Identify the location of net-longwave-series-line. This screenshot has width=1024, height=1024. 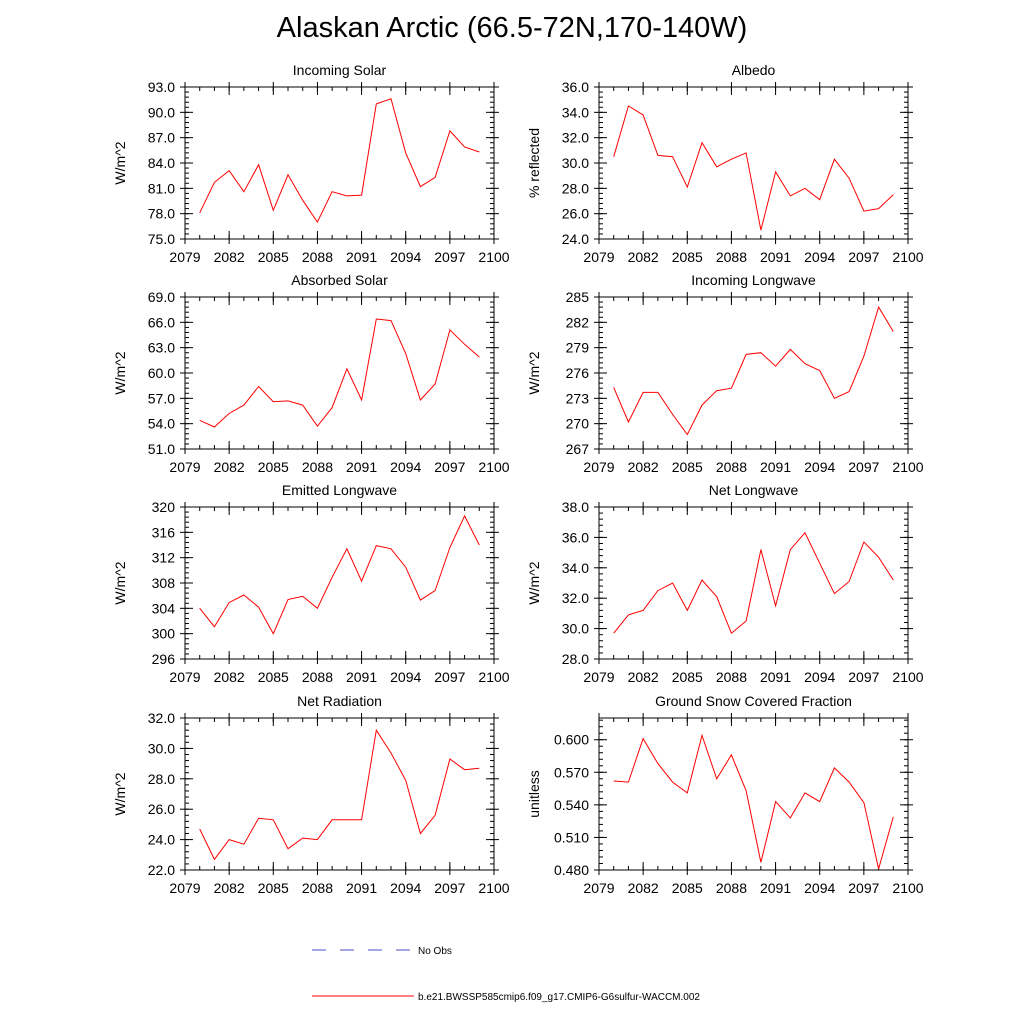
(753, 583).